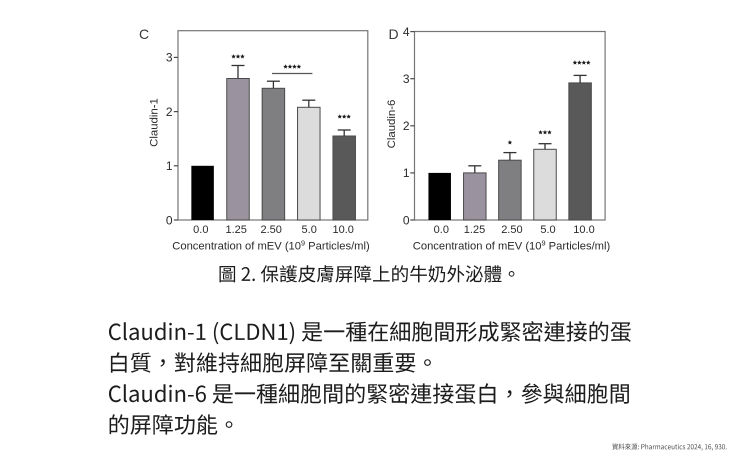 Image resolution: width=740 pixels, height=463 pixels. What do you see at coordinates (394, 34) in the screenshot?
I see `svg-text: D` at bounding box center [394, 34].